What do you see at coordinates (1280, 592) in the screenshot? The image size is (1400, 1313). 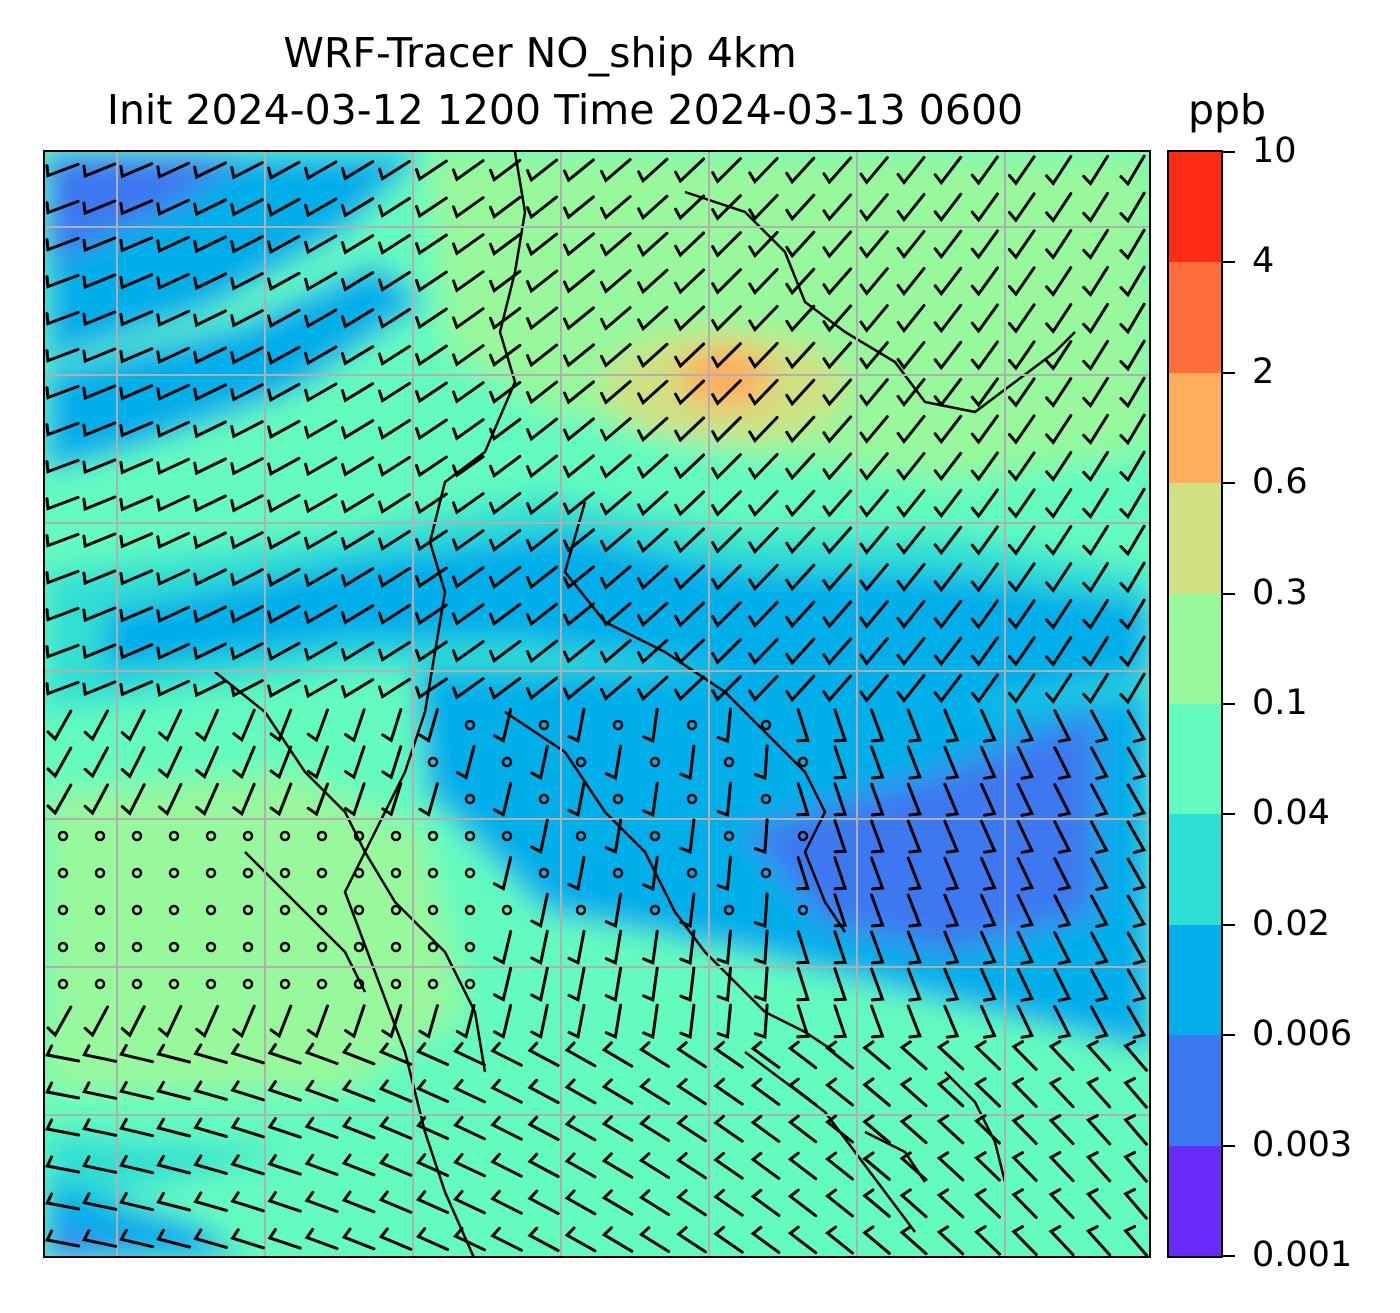 I see `colorbar-tick-label: 0.3` at bounding box center [1280, 592].